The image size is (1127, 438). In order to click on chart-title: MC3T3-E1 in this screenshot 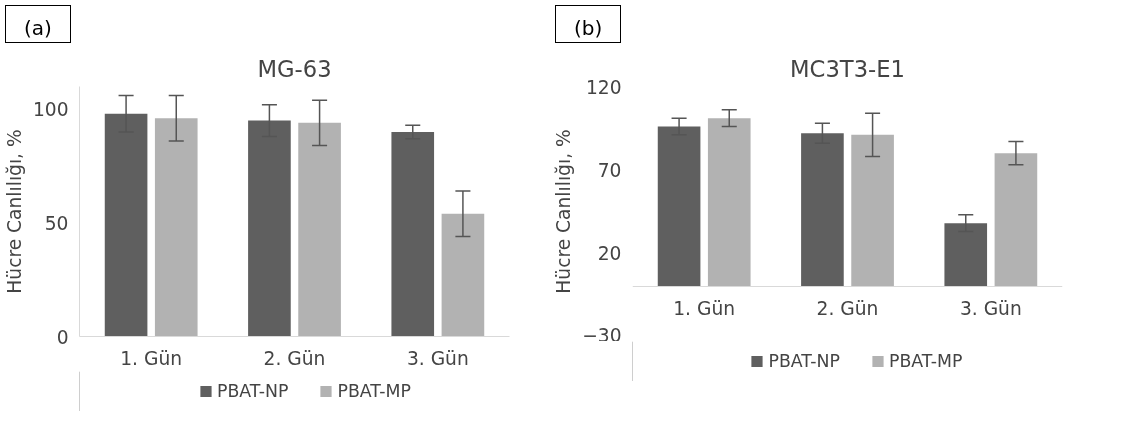, I will do `click(847, 68)`.